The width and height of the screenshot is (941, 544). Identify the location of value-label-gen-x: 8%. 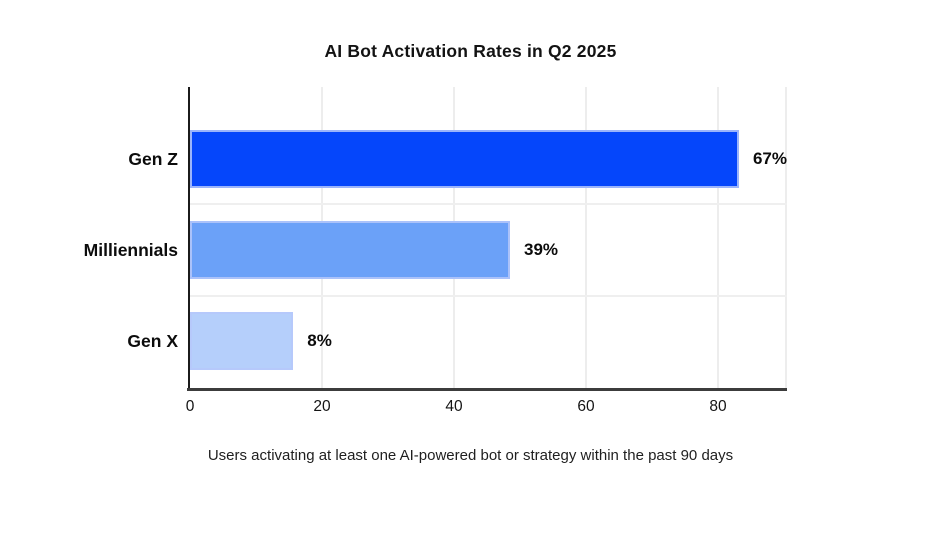
(319, 340).